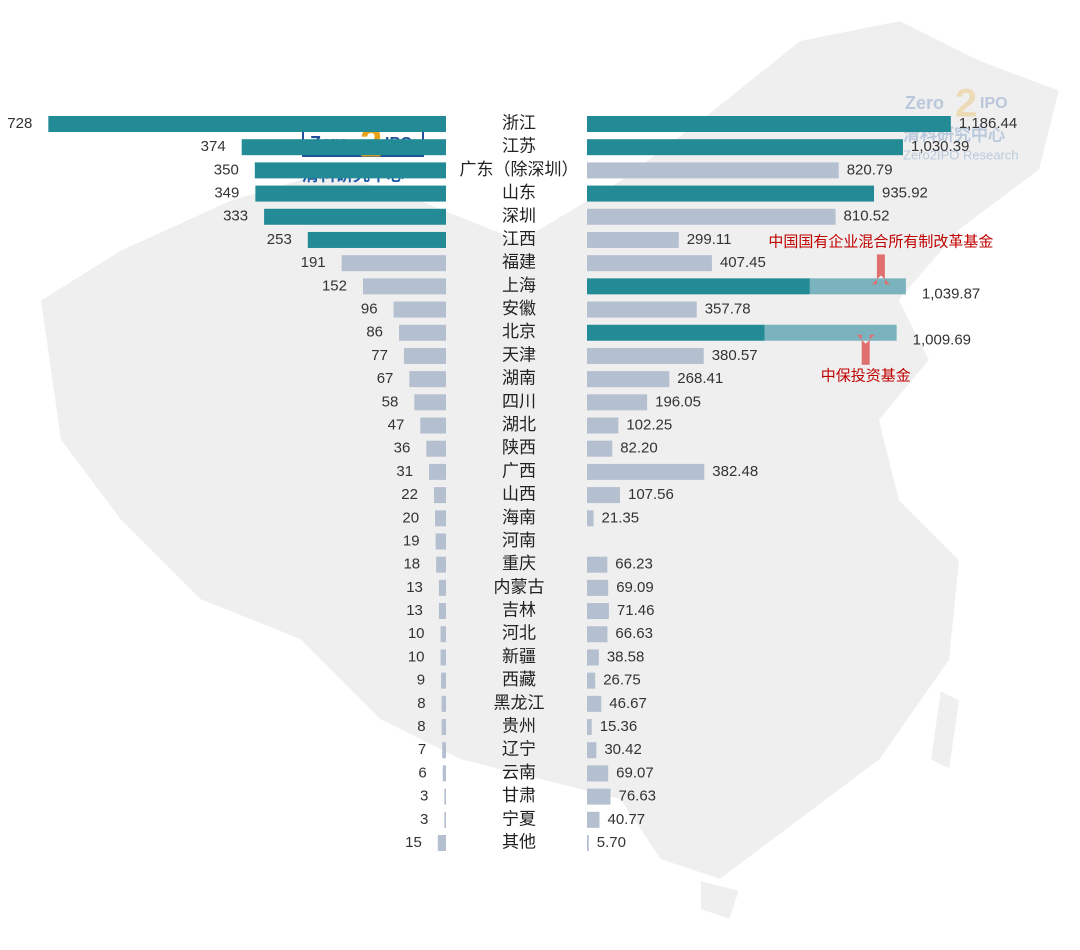 The image size is (1080, 950). I want to click on value-label: 18, so click(411, 564).